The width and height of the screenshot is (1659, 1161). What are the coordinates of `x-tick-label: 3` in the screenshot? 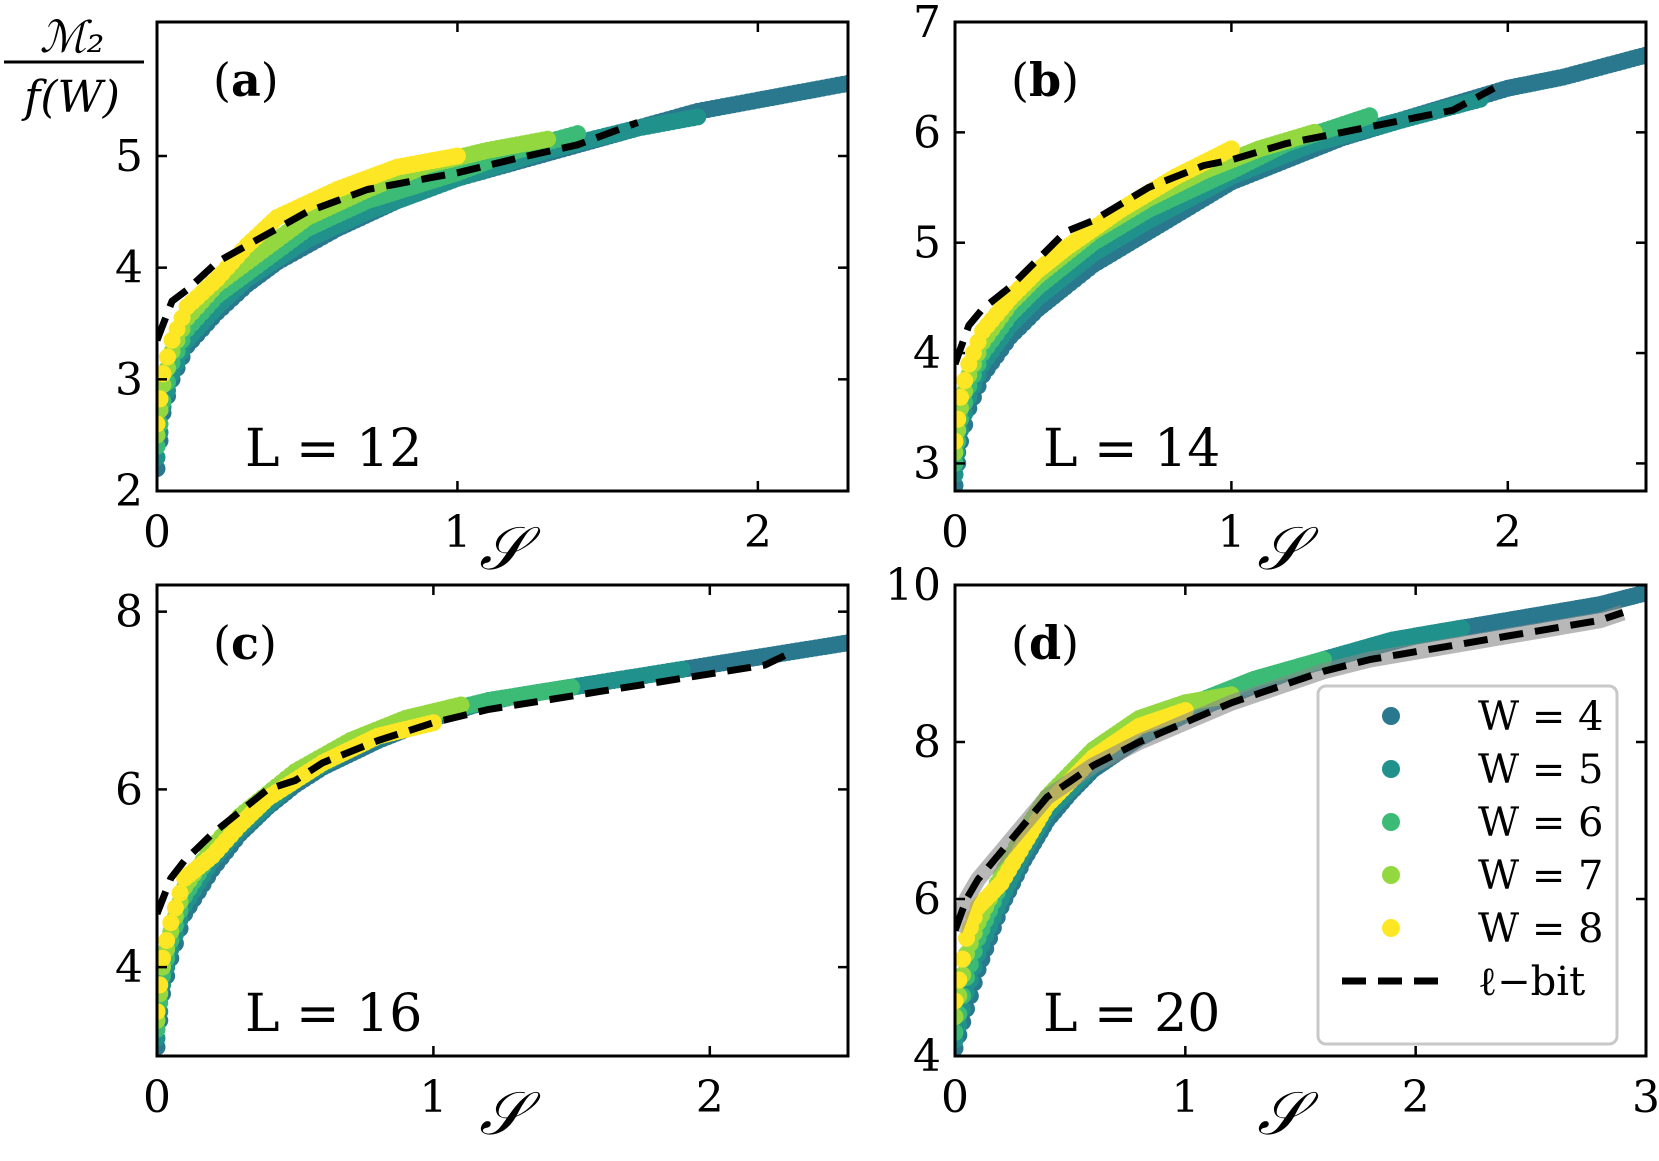 It's located at (1645, 1097).